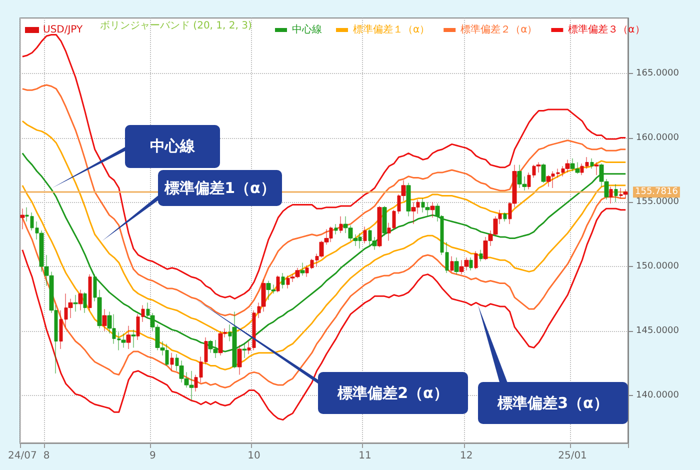  What do you see at coordinates (153, 456) in the screenshot?
I see `x-tick-label: 9` at bounding box center [153, 456].